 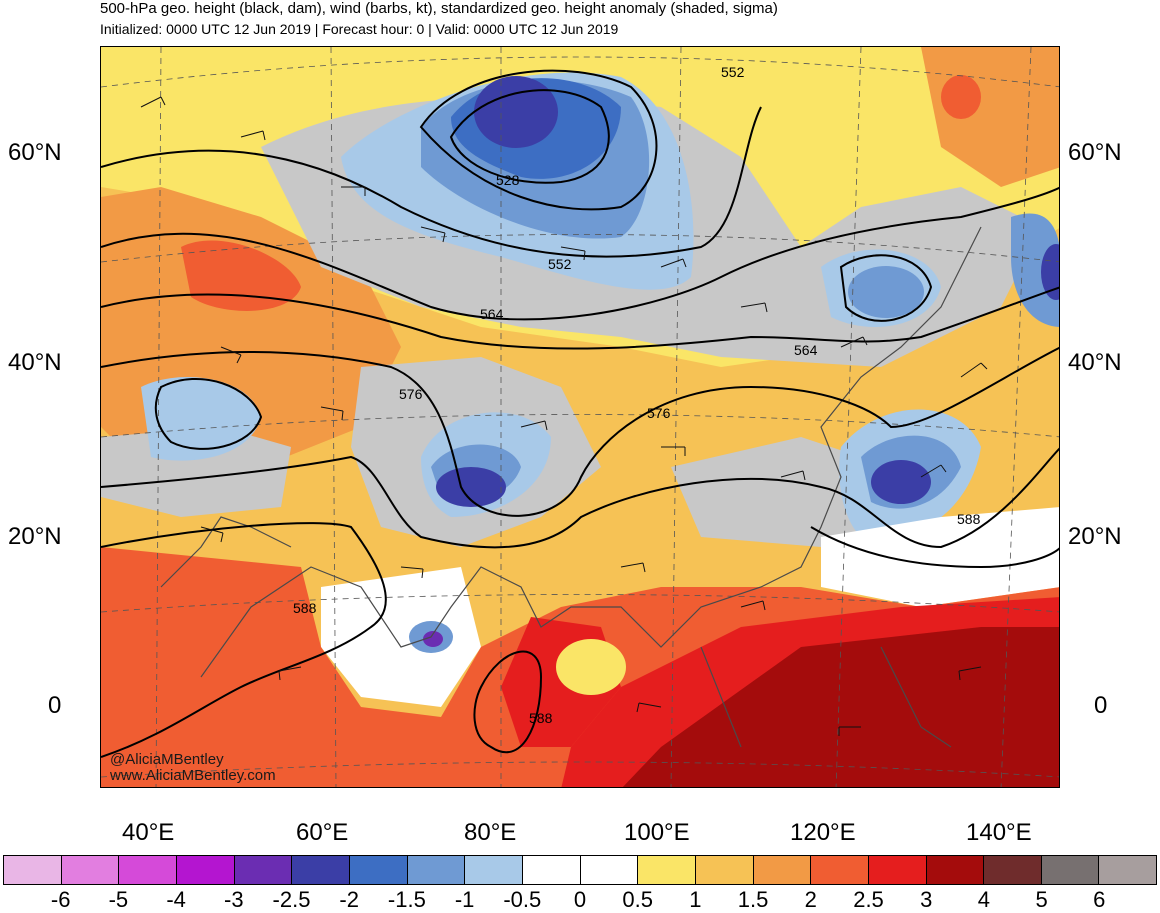 I want to click on lon-label-40e: 40°E, so click(x=148, y=832).